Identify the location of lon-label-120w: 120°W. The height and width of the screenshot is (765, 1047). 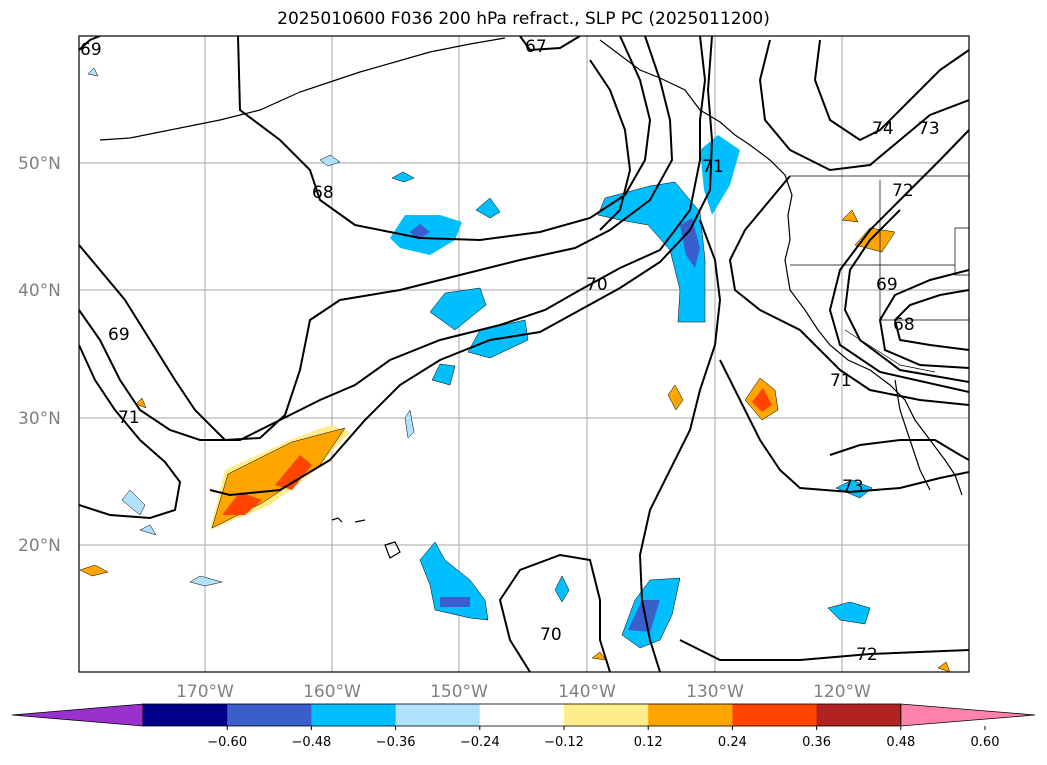
(842, 692).